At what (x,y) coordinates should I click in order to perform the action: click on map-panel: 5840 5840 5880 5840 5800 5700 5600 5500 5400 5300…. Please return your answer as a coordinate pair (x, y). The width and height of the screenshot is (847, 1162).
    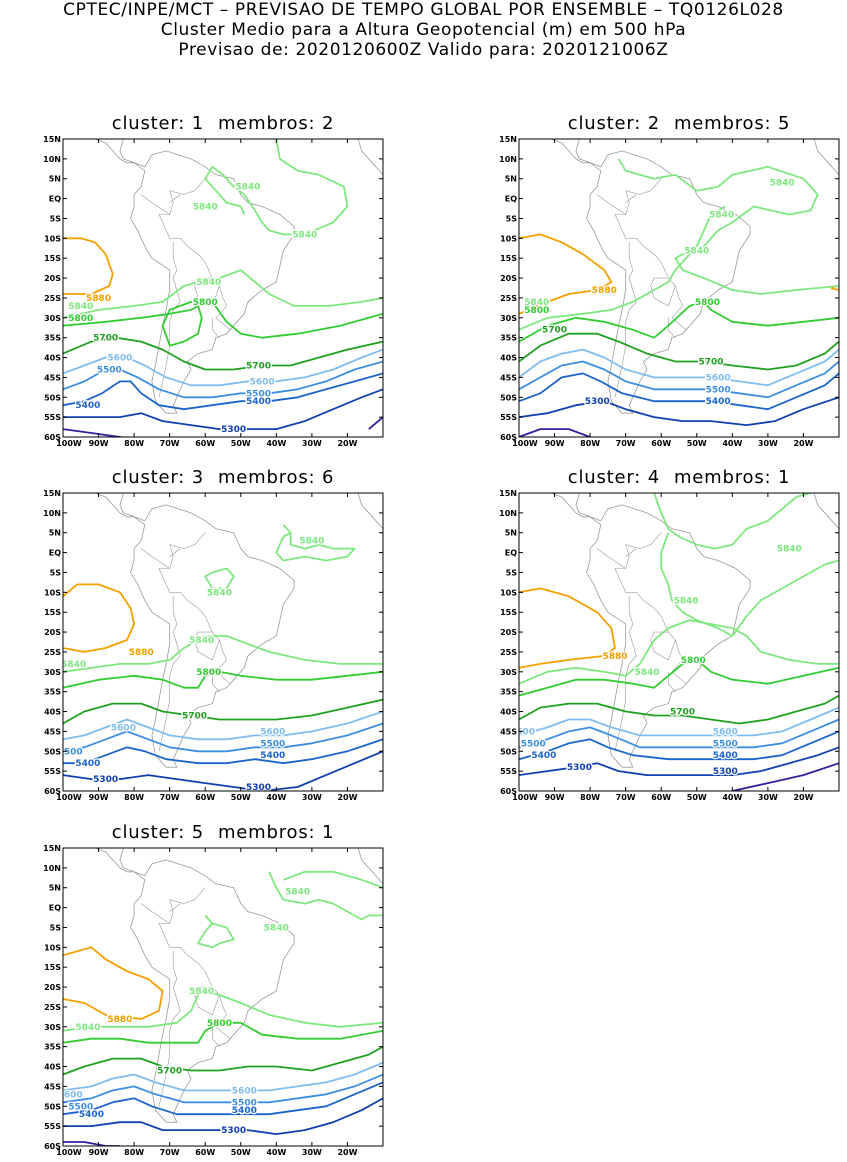
    Looking at the image, I should click on (669, 645).